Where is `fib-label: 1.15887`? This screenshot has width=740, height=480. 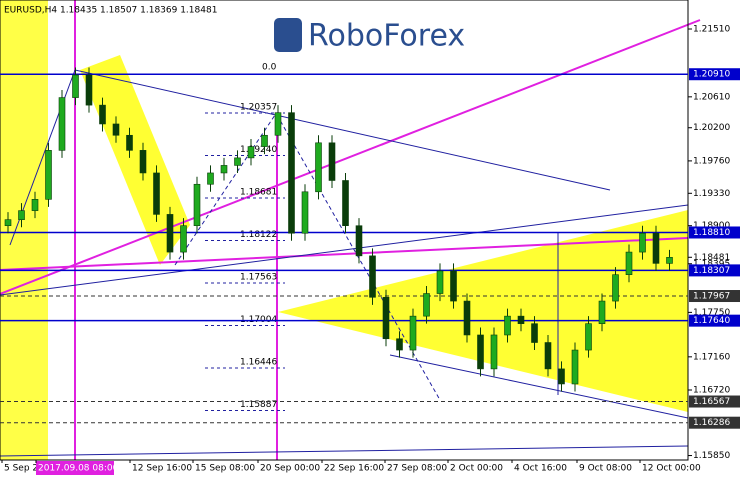 fib-label: 1.15887 is located at coordinates (258, 405).